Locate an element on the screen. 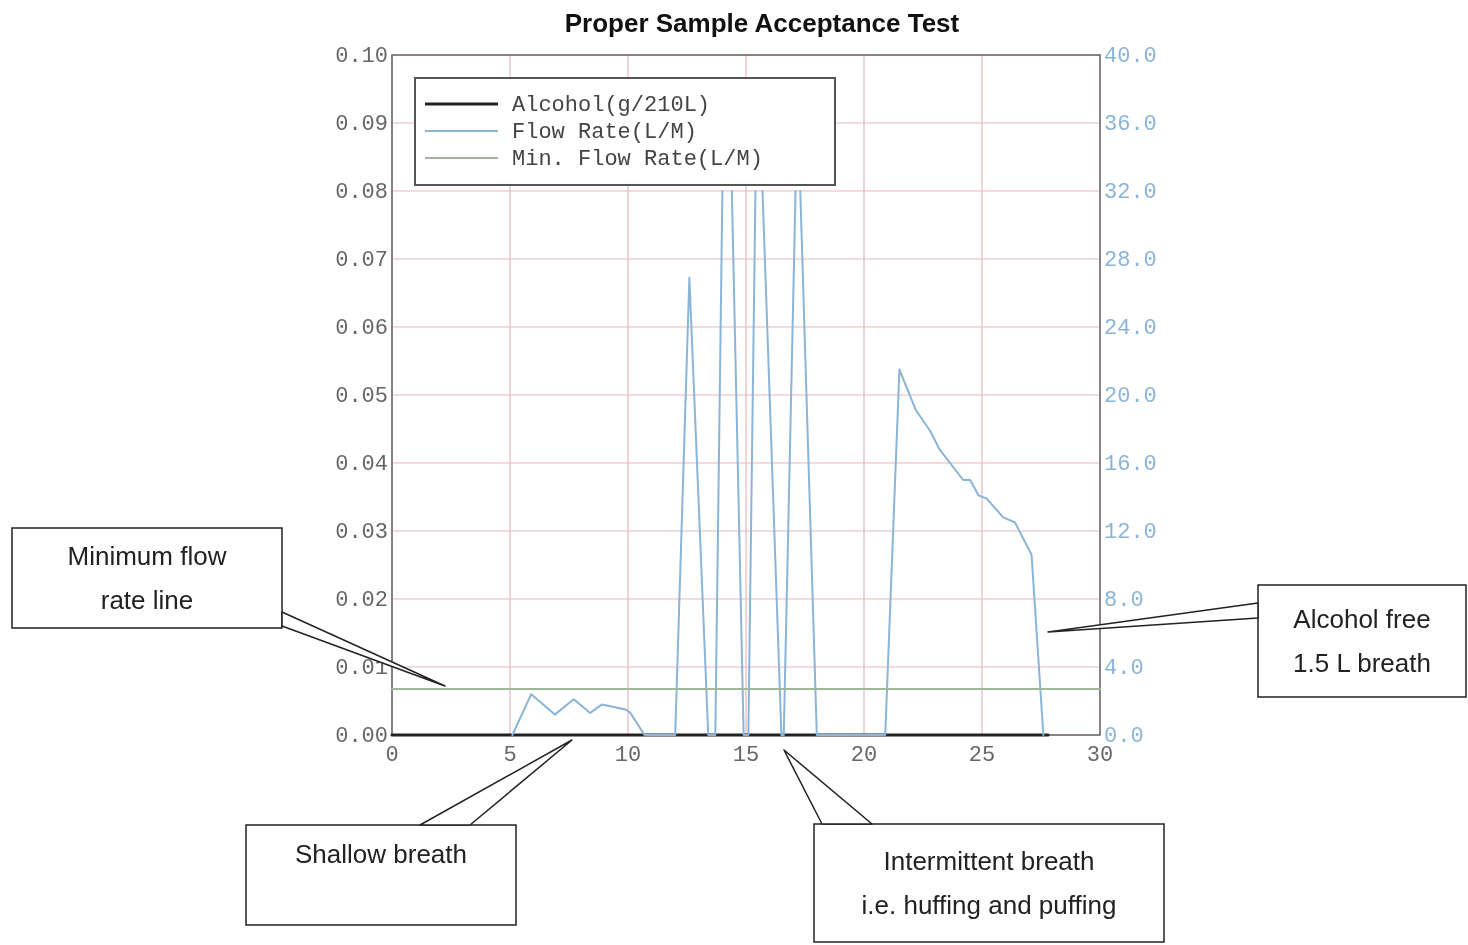 Image resolution: width=1468 pixels, height=945 pixels. y-tick-label: 0.09 is located at coordinates (361, 124).